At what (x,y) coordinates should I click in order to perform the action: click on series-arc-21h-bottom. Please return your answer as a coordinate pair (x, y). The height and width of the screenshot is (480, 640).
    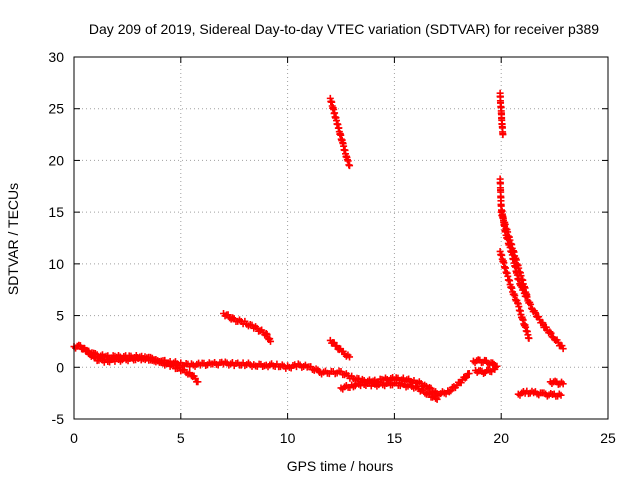
    Looking at the image, I should click on (539, 393).